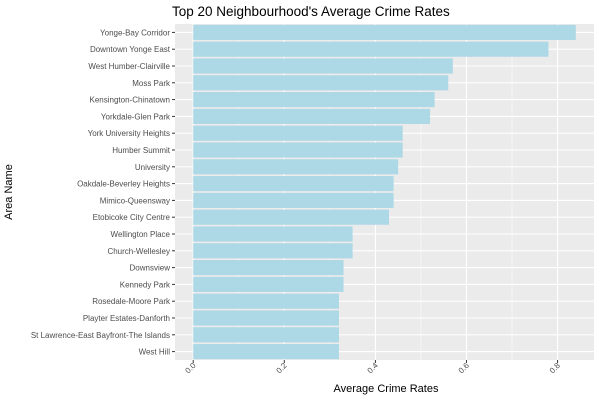  I want to click on y-tick-label: St Lawrence-East Bayfront-The Islands, so click(100, 335).